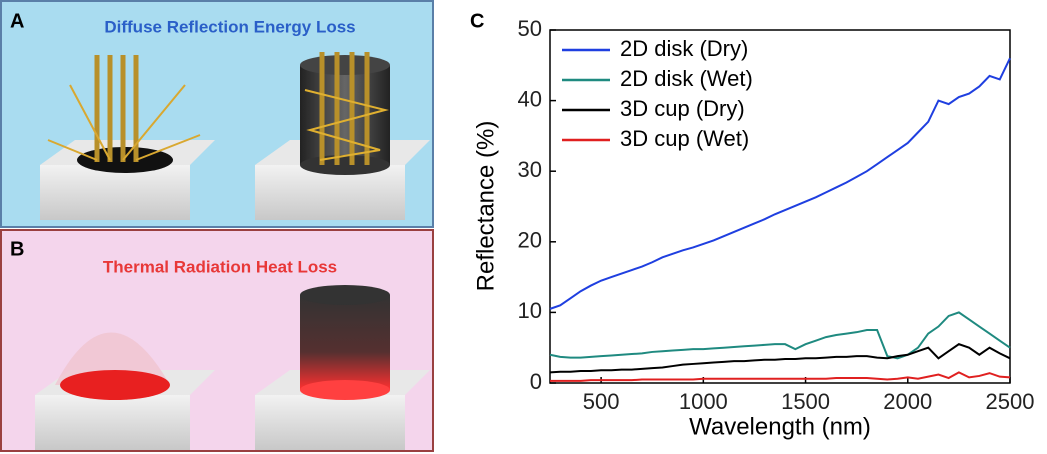 This screenshot has width=1047, height=454. Describe the element at coordinates (684, 48) in the screenshot. I see `legend-label: 2D disk (Dry)` at that location.